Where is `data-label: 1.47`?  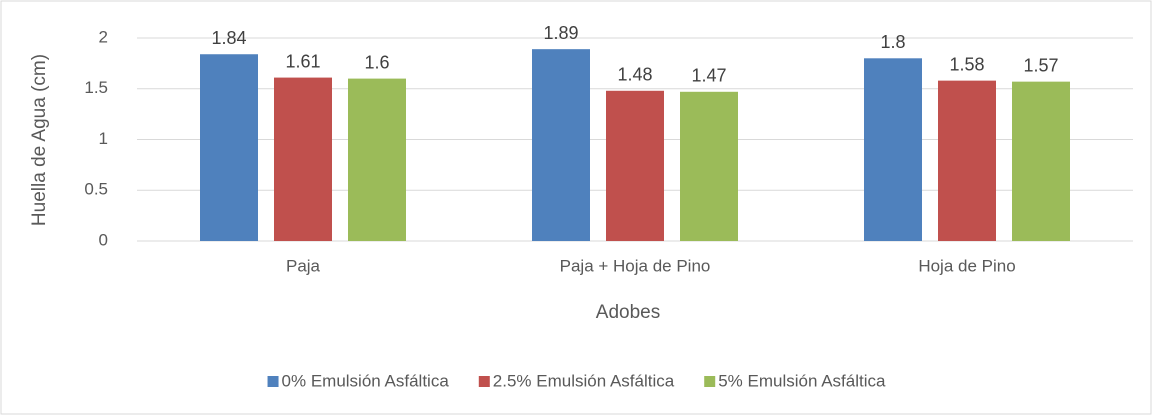 data-label: 1.47 is located at coordinates (708, 76).